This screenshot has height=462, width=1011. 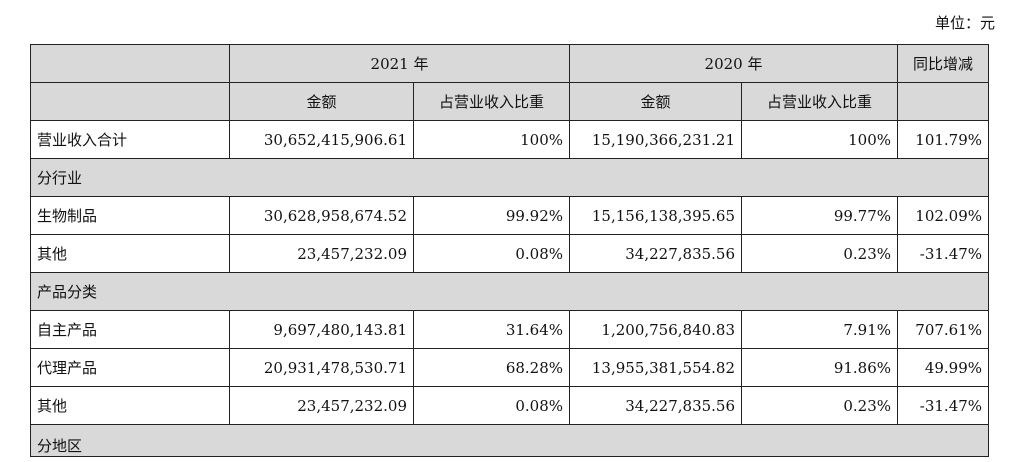 I want to click on section-label: 分地区, so click(x=509, y=440).